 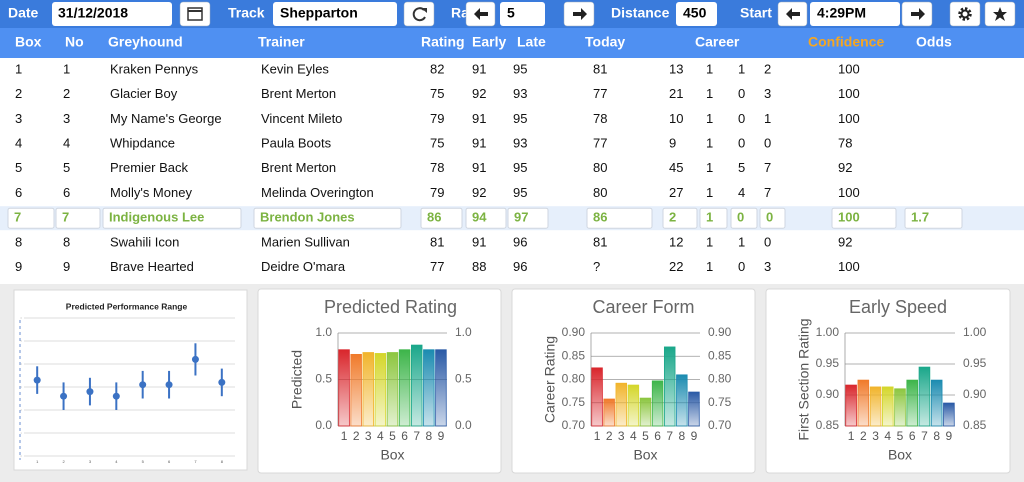 I want to click on chart-title: Predicted Performance Range, so click(x=127, y=306).